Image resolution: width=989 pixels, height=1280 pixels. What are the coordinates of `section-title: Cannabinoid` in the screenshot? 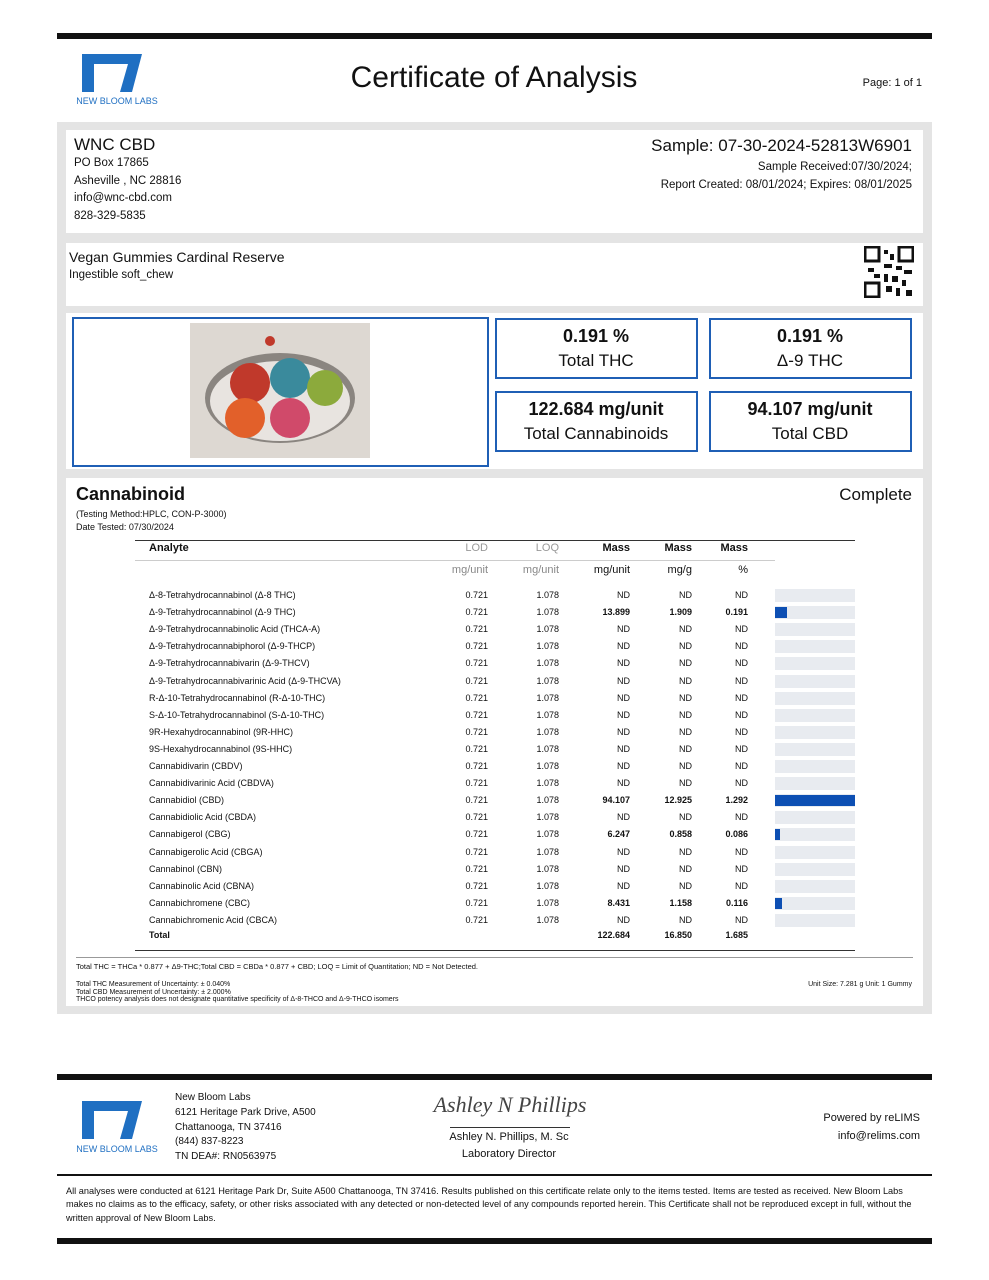 It's located at (130, 494).